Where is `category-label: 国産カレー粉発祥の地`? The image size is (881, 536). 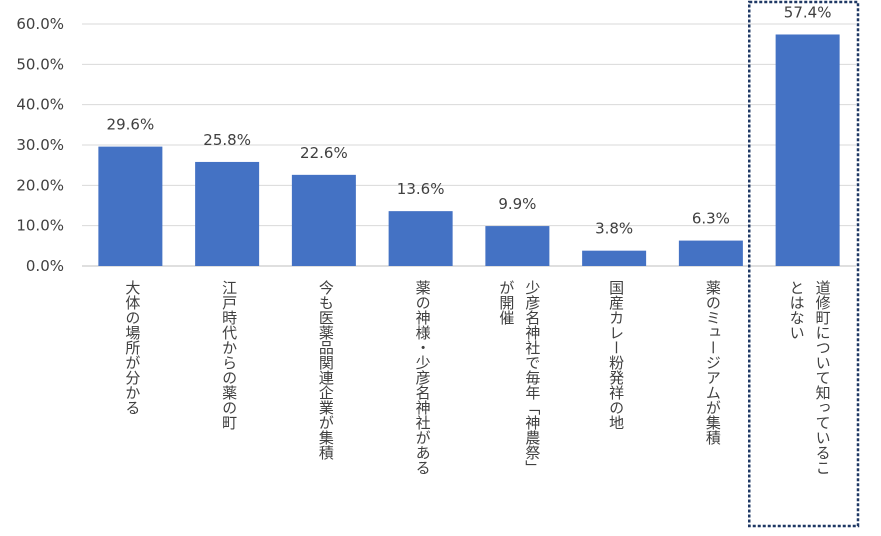
category-label: 国産カレー粉発祥の地 is located at coordinates (616, 355).